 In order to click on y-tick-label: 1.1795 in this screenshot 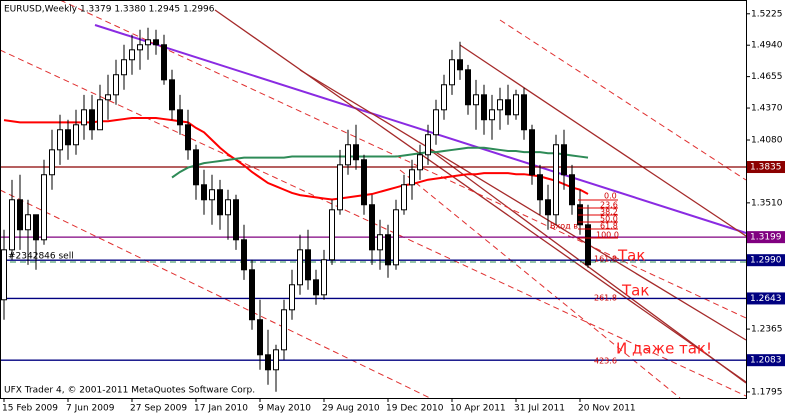, I will do `click(767, 392)`.